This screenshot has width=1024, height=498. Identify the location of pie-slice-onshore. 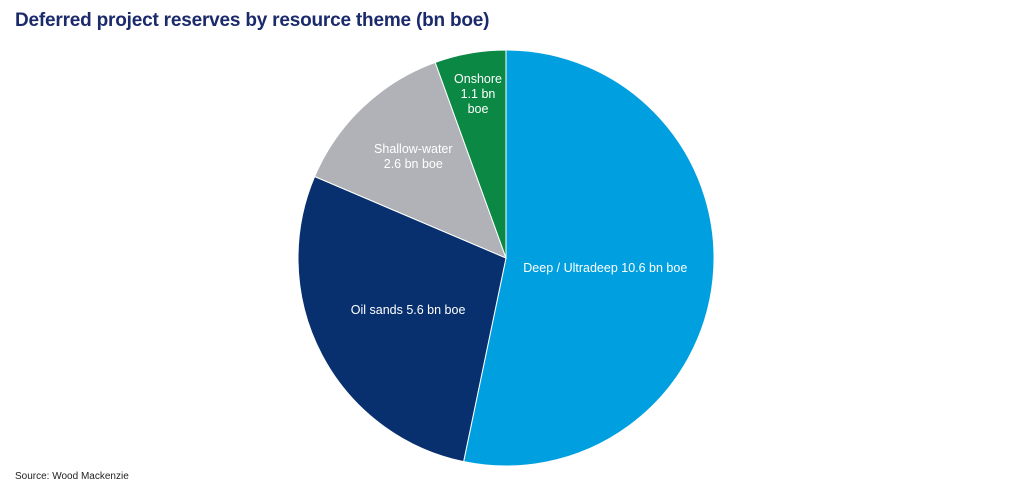
(470, 154).